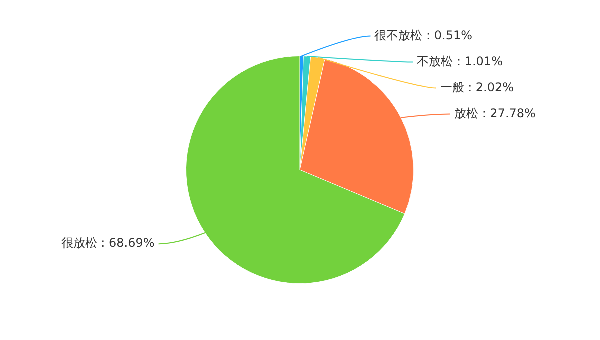  What do you see at coordinates (460, 61) in the screenshot?
I see `slice-label: 不放松 : 1.01%` at bounding box center [460, 61].